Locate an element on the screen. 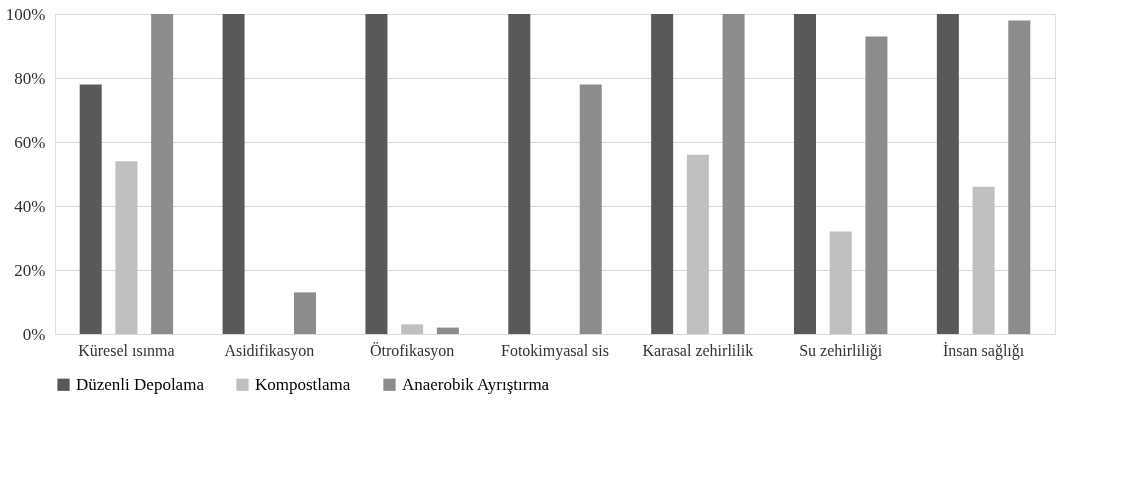  y-tick-label: 80% is located at coordinates (30, 78).